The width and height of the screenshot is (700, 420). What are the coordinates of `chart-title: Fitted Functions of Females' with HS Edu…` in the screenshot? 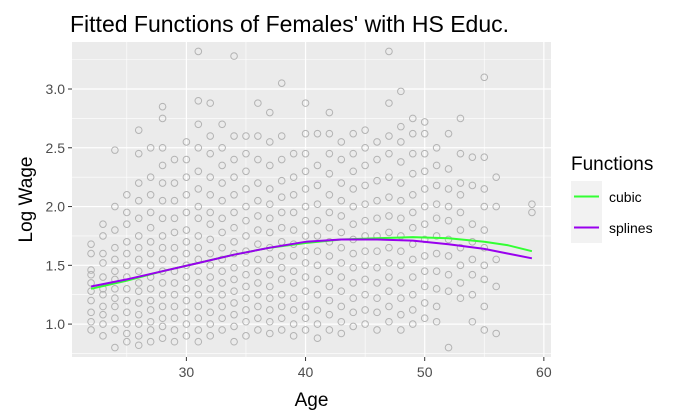 It's located at (289, 24).